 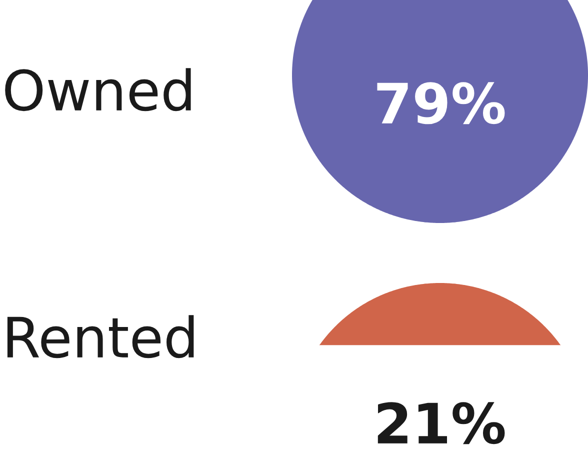 I want to click on data-label: 79%, so click(x=441, y=103).